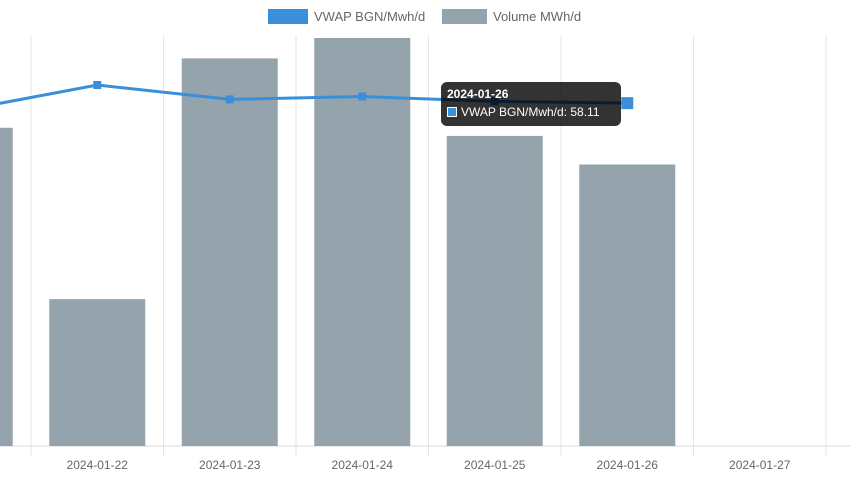  I want to click on legend: VWAP BGN/Mwh/d Volume MWh/d, so click(424, 16).